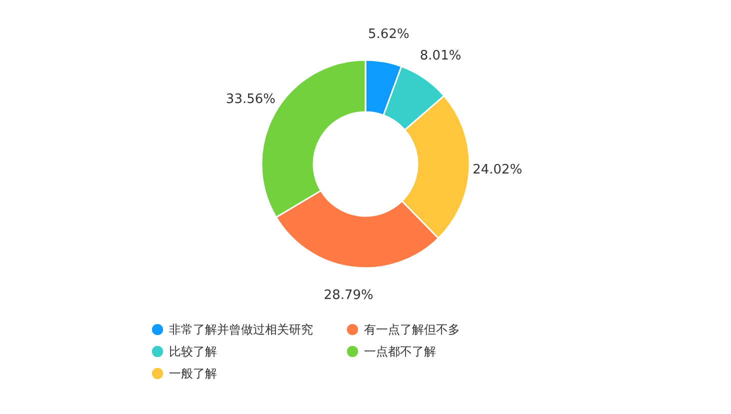 This screenshot has width=731, height=414. I want to click on legend-label: 有一点了解但不多, so click(412, 329).